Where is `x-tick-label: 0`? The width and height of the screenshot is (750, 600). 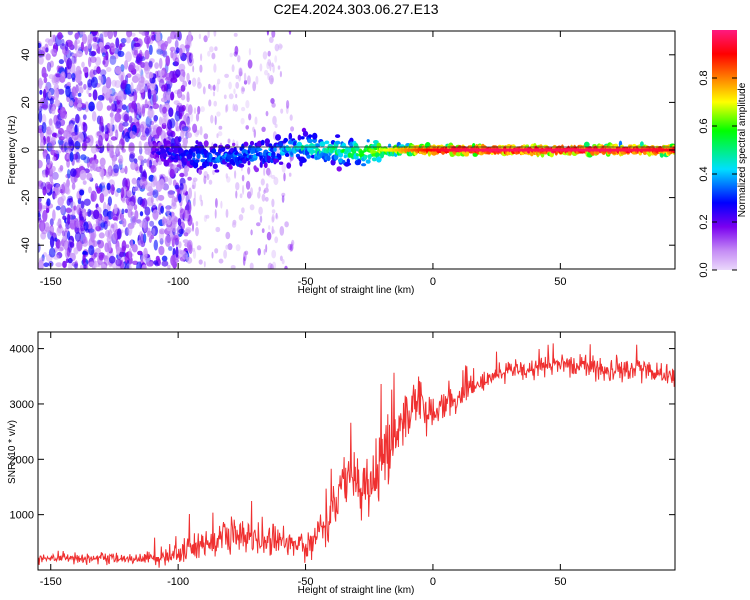 x-tick-label: 0 is located at coordinates (433, 582).